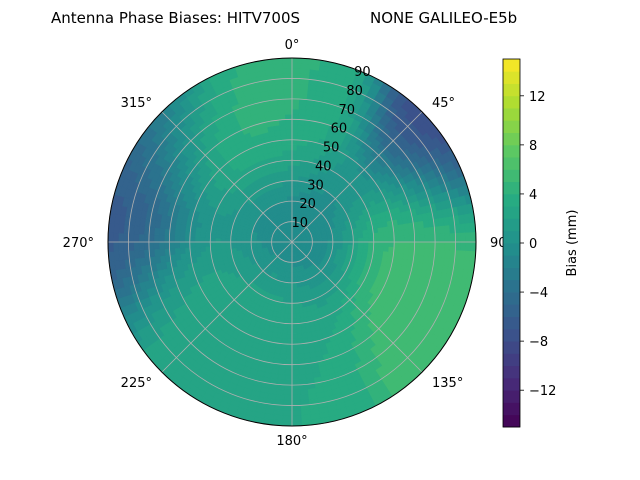  I want to click on angular-tick-label: 225°, so click(136, 383).